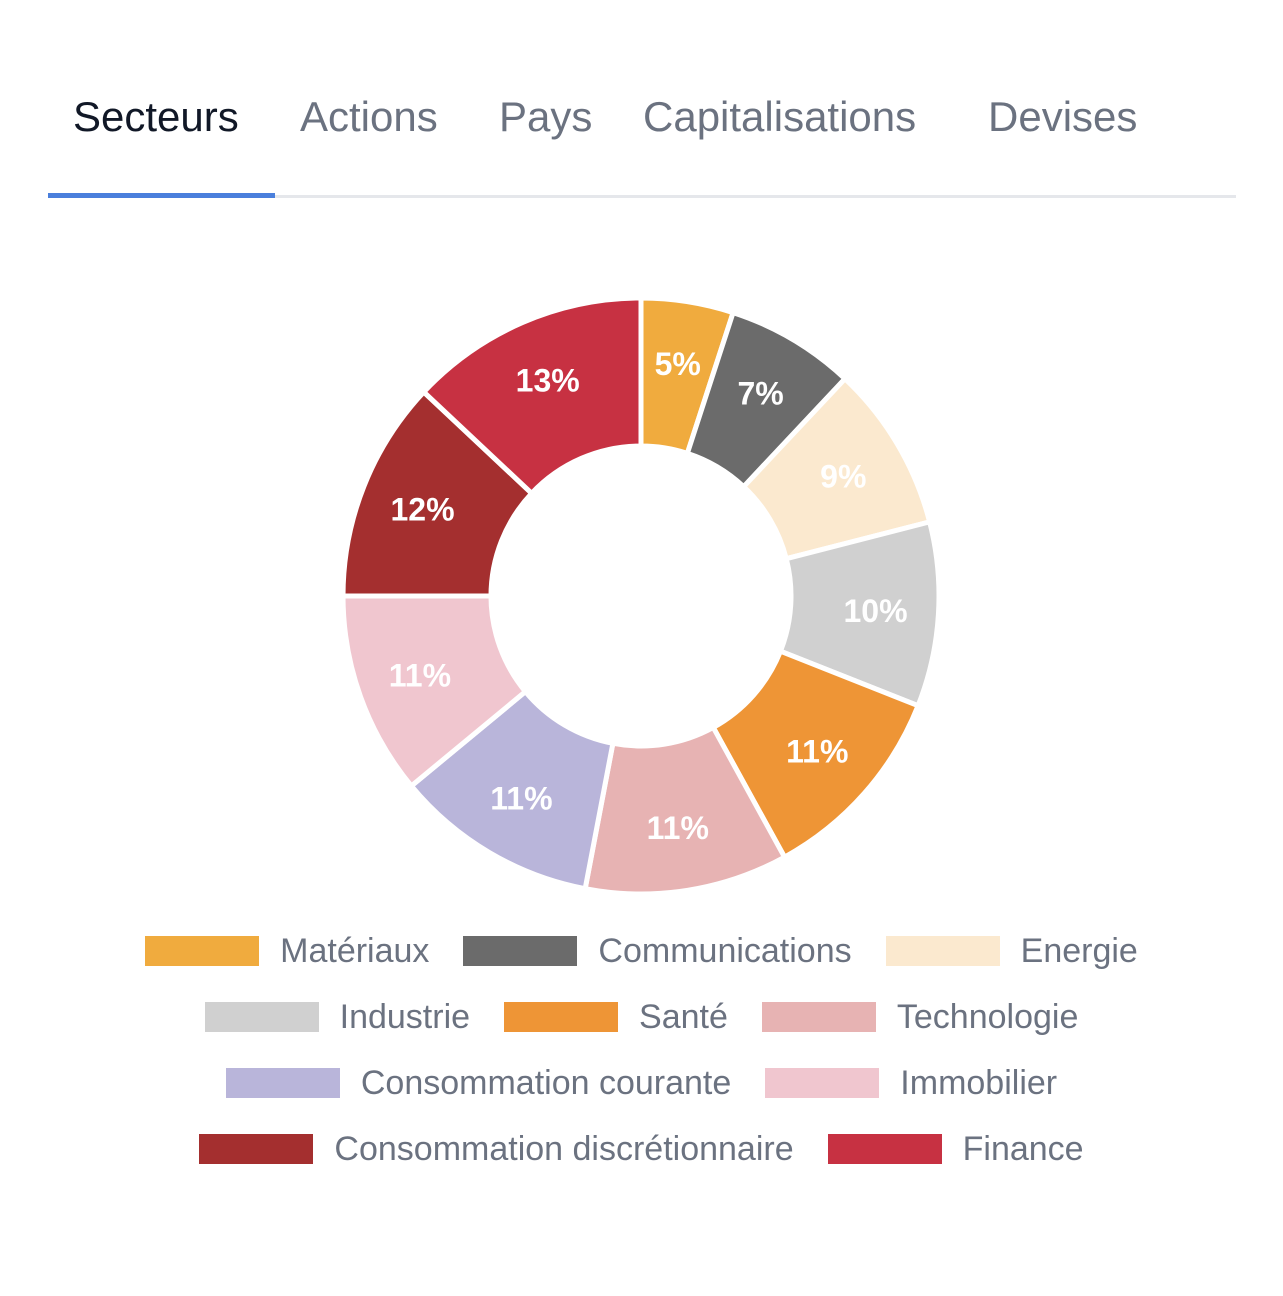  I want to click on legend-row: Consommation courante Immobilier, so click(641, 1083).